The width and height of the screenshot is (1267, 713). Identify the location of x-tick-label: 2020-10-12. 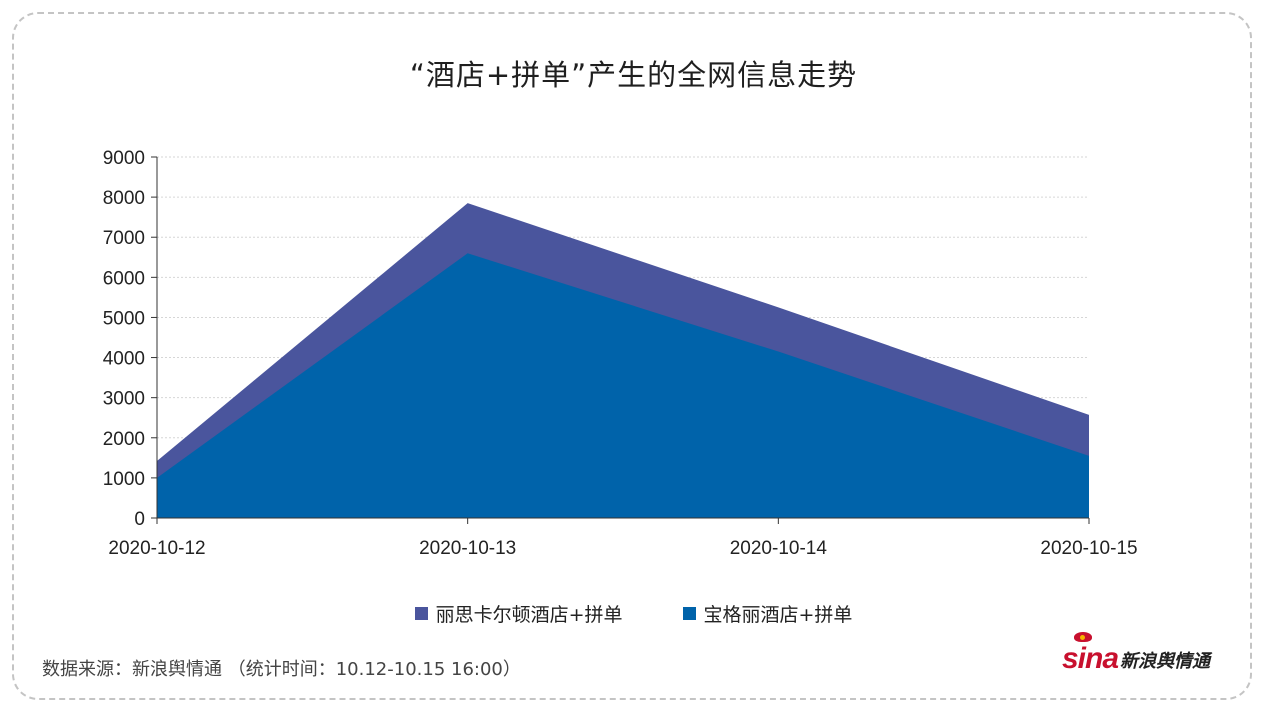
(156, 548).